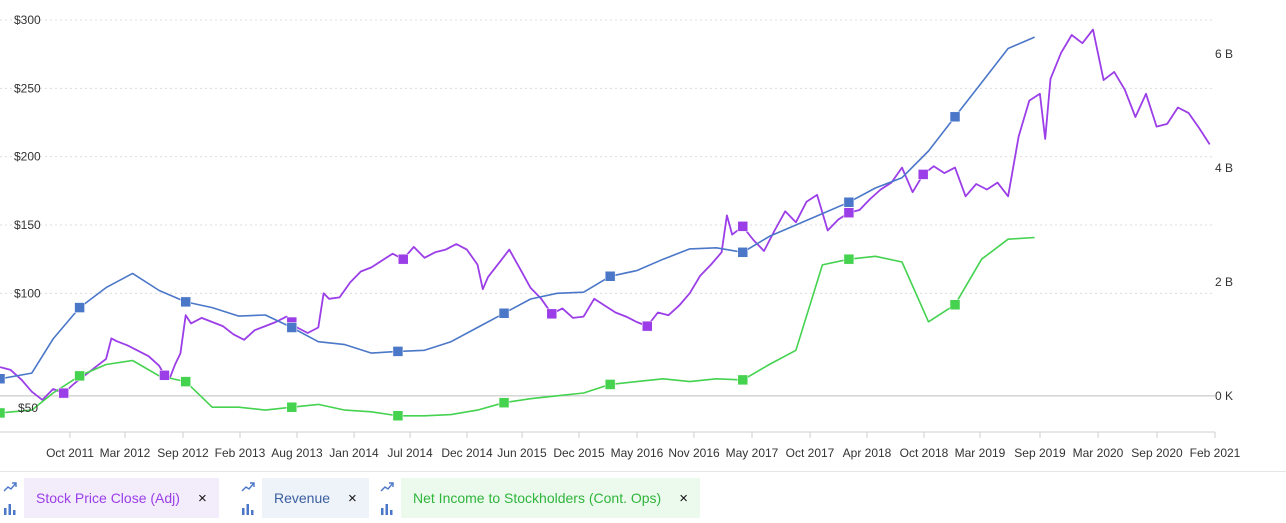  I want to click on left-tick-label: $300, so click(27, 20).